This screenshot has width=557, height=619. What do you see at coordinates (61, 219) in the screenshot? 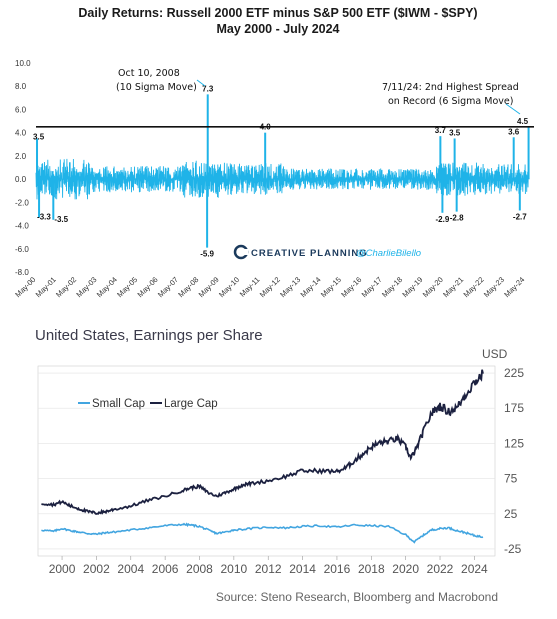
I see `top-peak-label: -3.5` at bounding box center [61, 219].